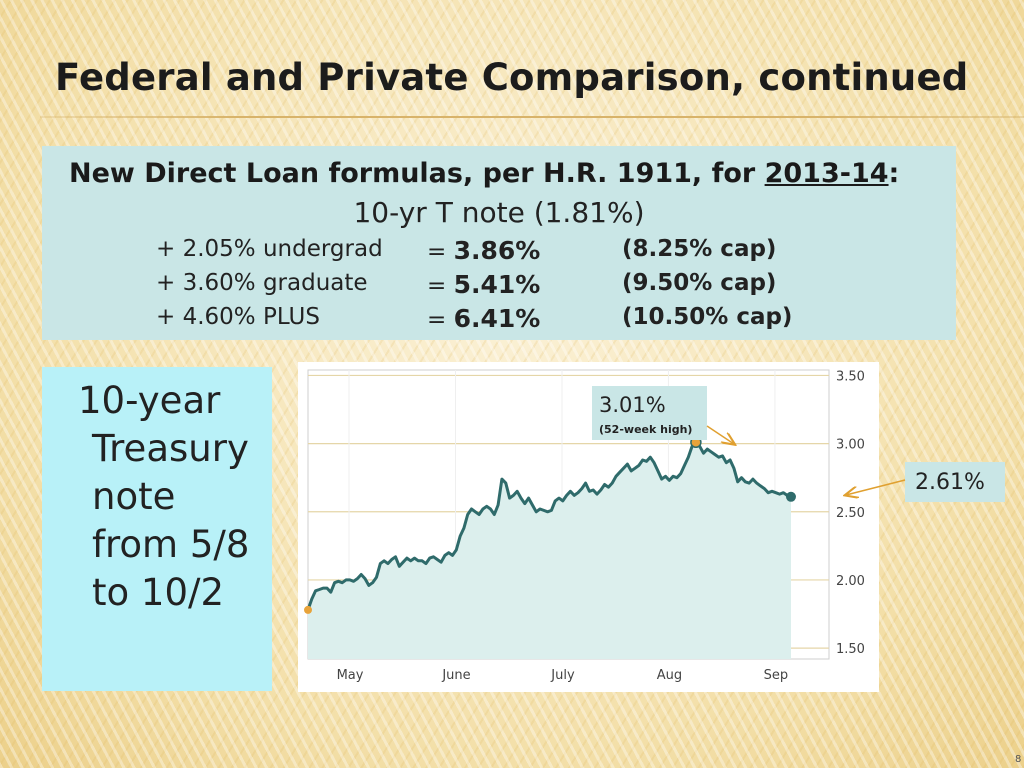 This screenshot has height=768, width=1024. What do you see at coordinates (350, 675) in the screenshot?
I see `x-tick-label: May` at bounding box center [350, 675].